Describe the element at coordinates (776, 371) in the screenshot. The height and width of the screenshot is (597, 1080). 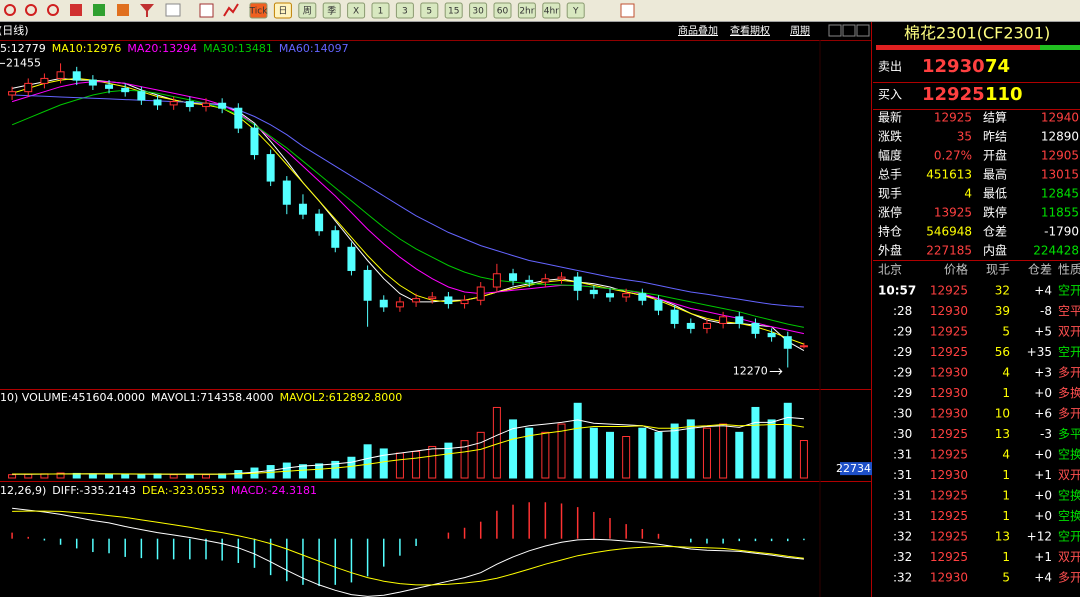
I see `low-pointer` at that location.